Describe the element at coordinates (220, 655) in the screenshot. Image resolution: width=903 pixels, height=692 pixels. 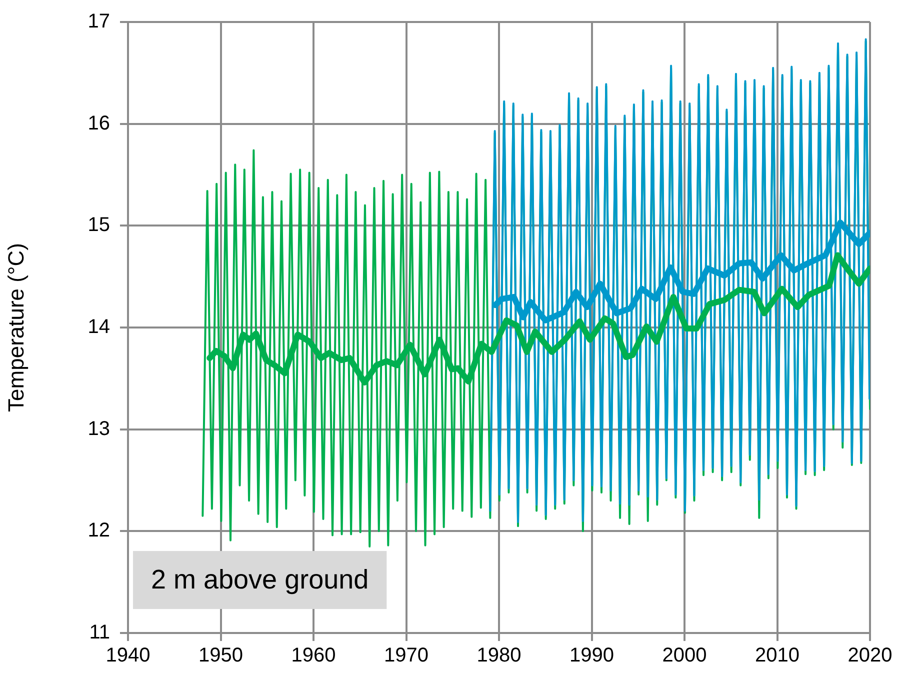
I see `x-tick-label: 1950` at that location.